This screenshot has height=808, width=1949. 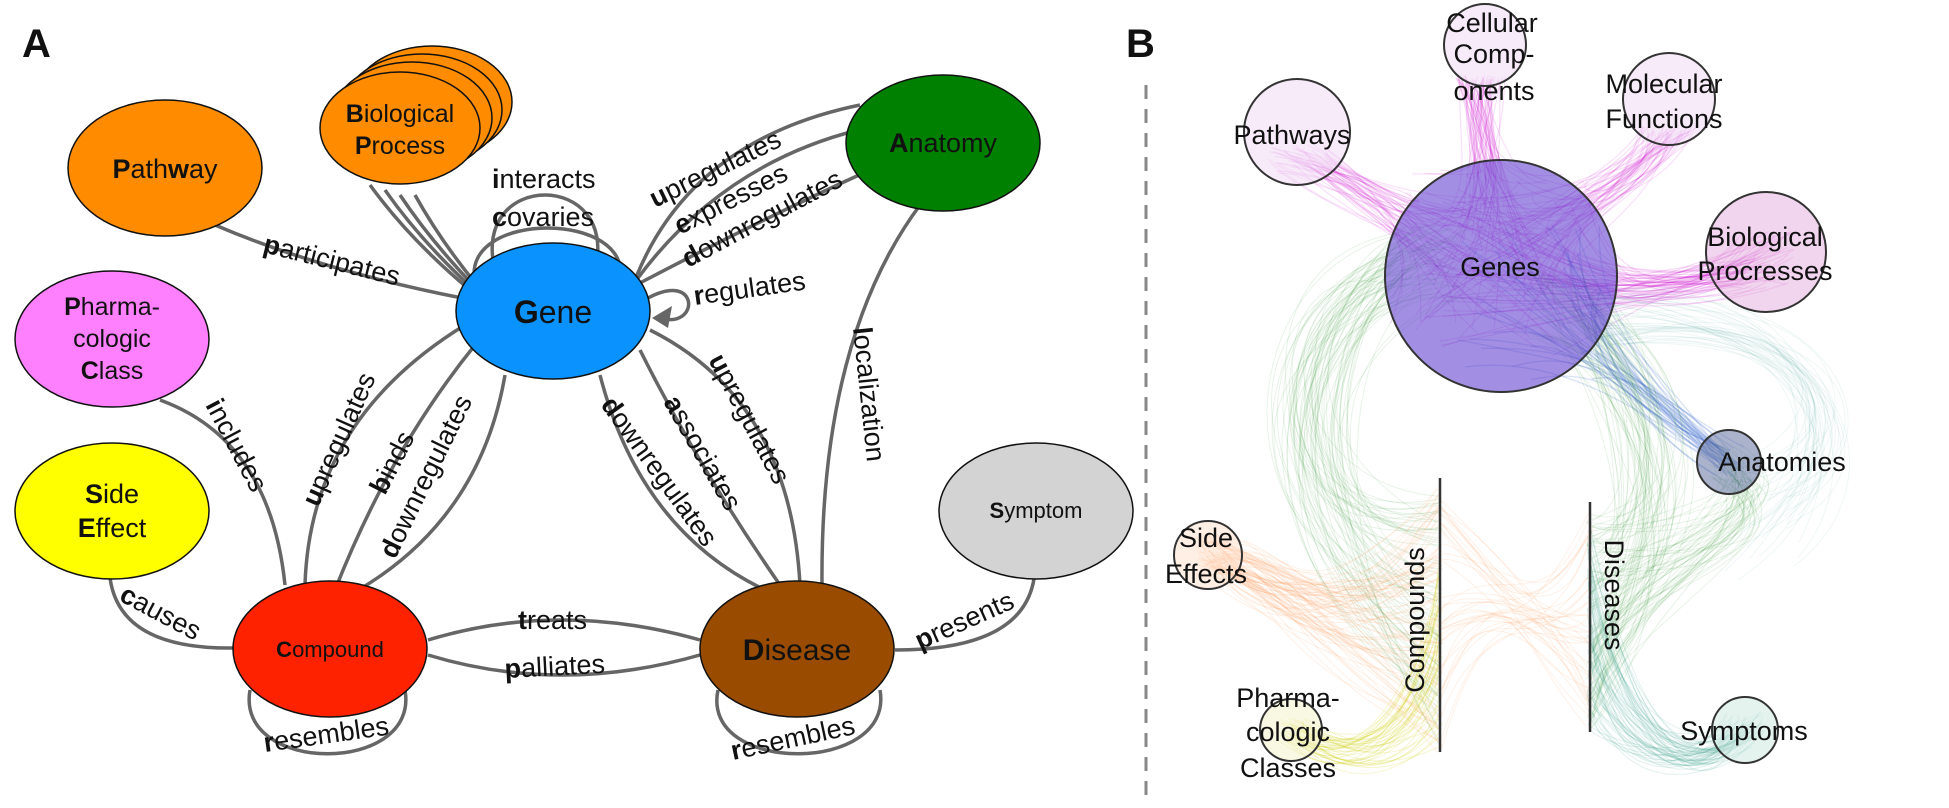 I want to click on edge-binds, so click(x=405, y=467).